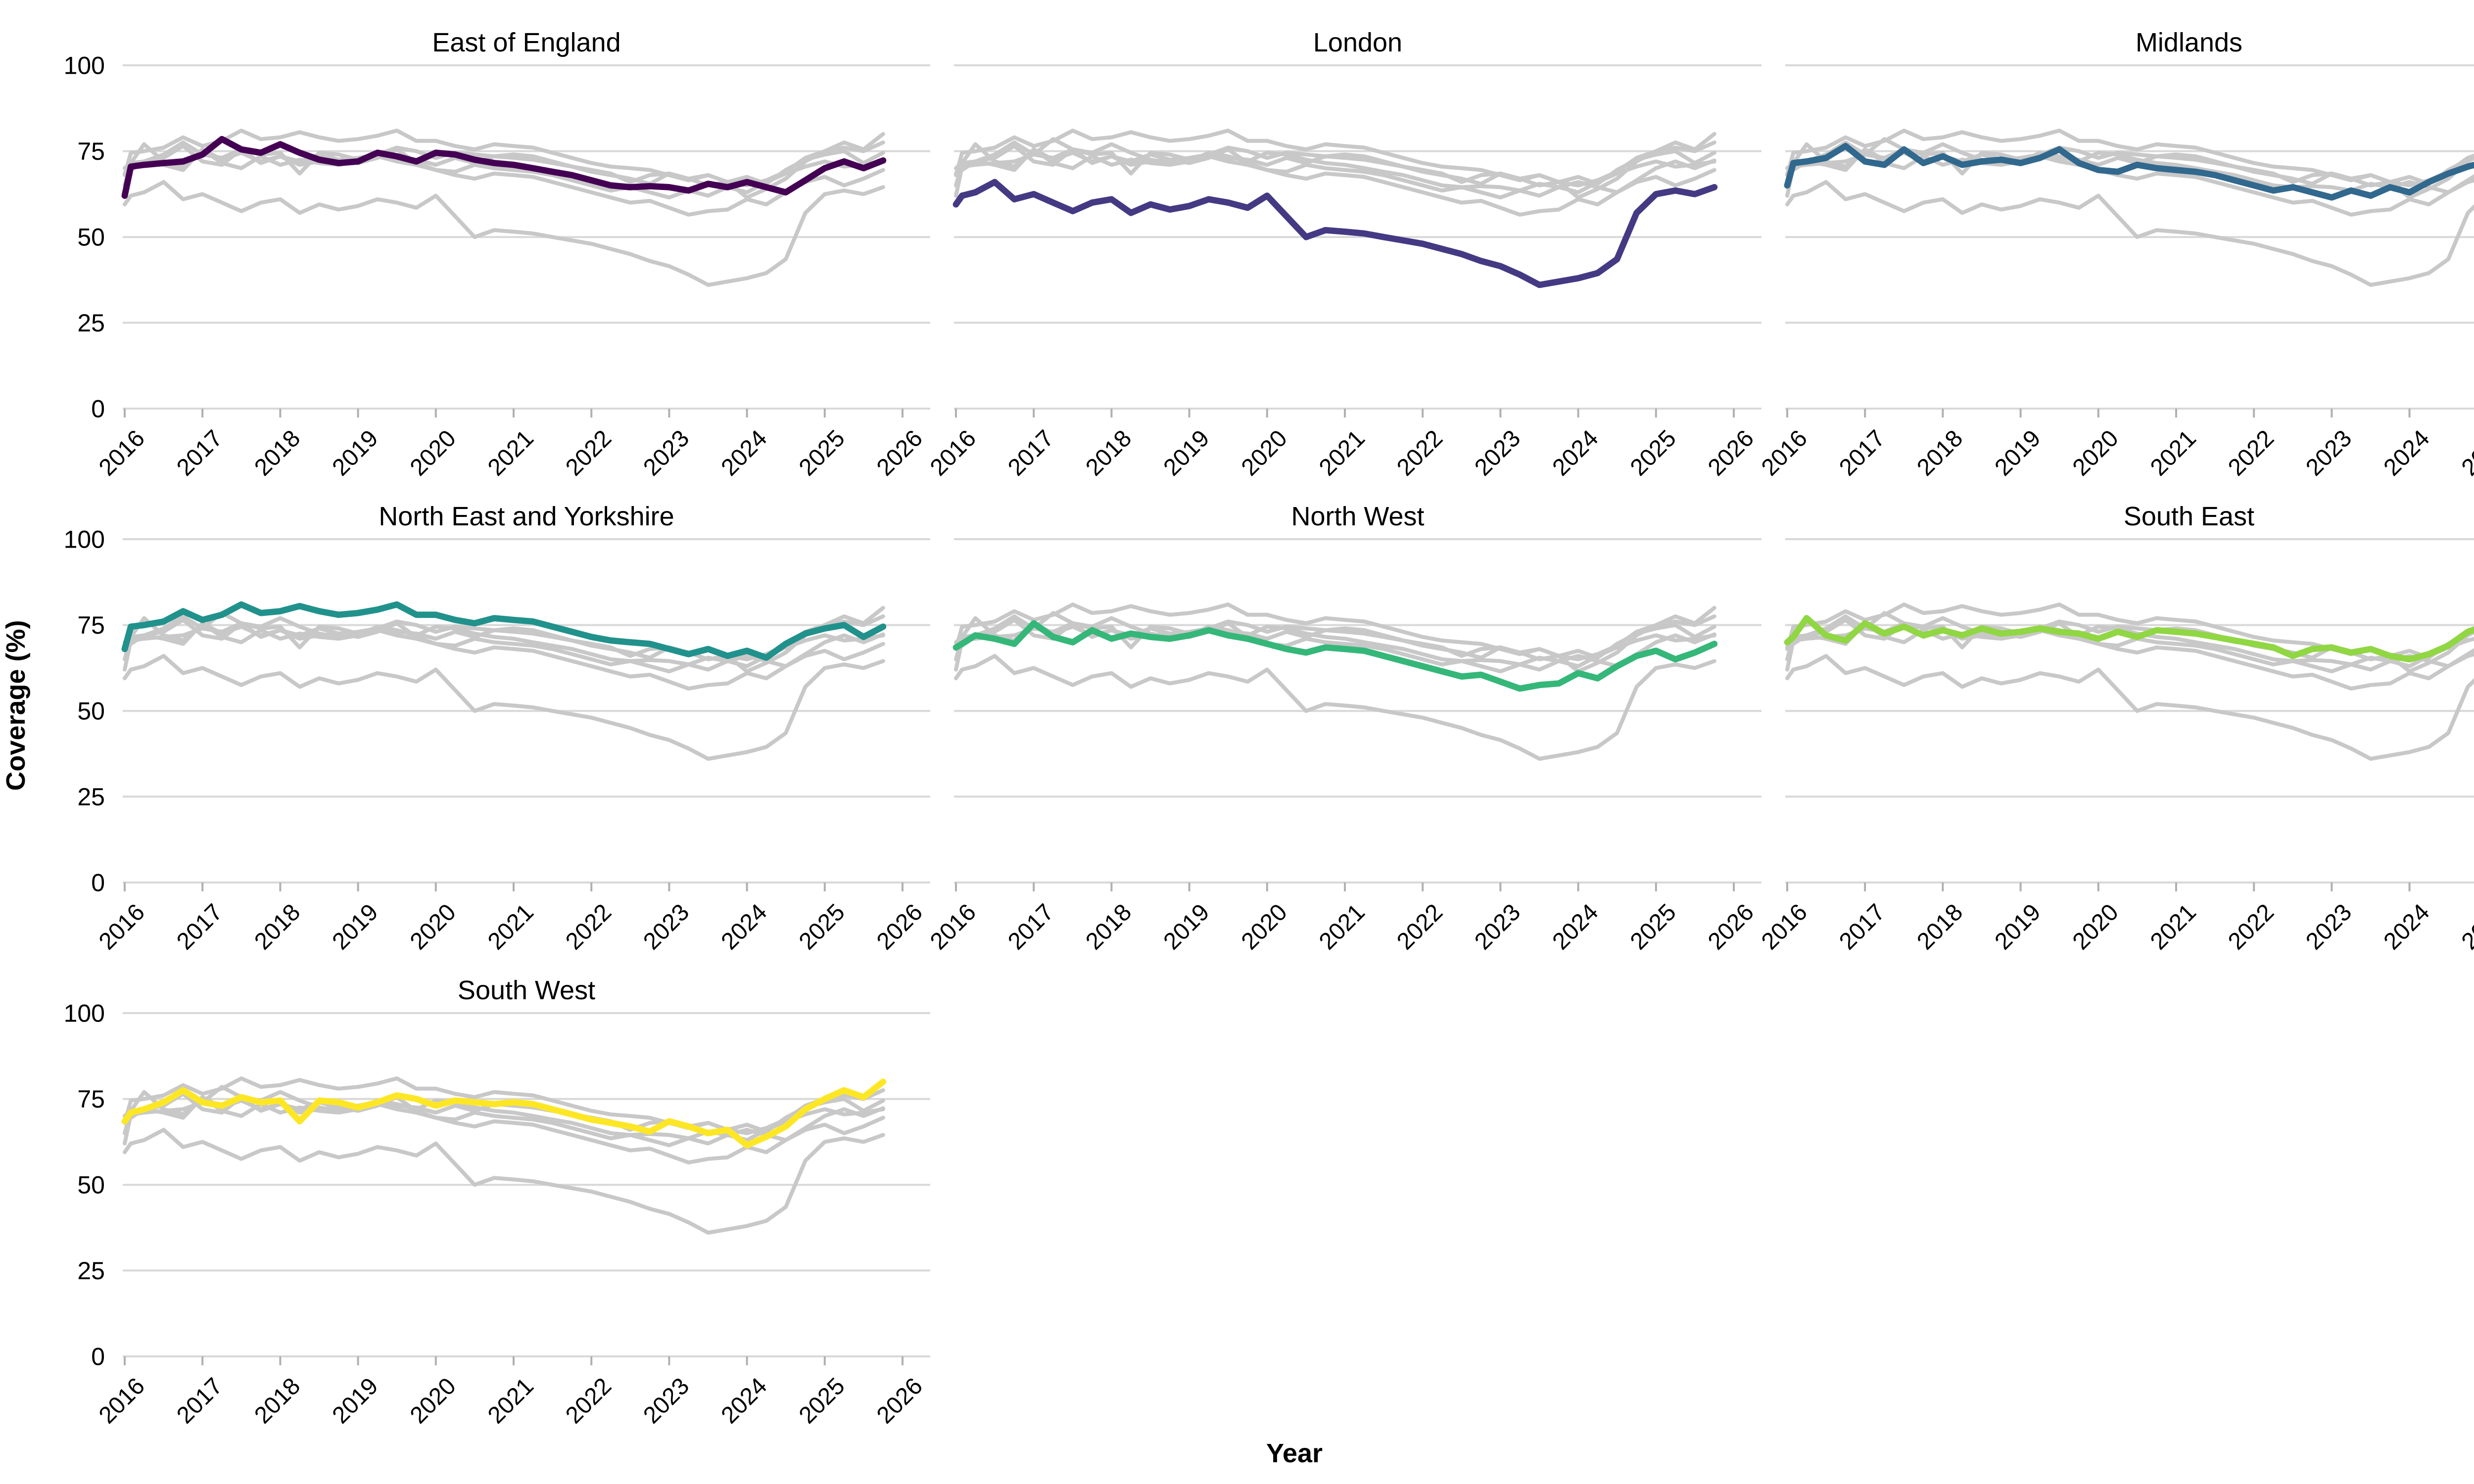 Image resolution: width=2474 pixels, height=1484 pixels. What do you see at coordinates (504, 1113) in the screenshot?
I see `series-line-highlight-south-west` at bounding box center [504, 1113].